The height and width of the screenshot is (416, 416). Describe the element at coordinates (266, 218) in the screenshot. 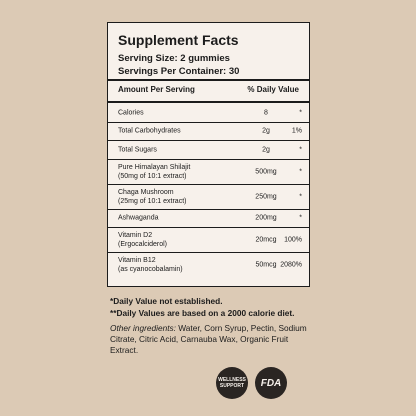

I see `amount: 200mg` at that location.